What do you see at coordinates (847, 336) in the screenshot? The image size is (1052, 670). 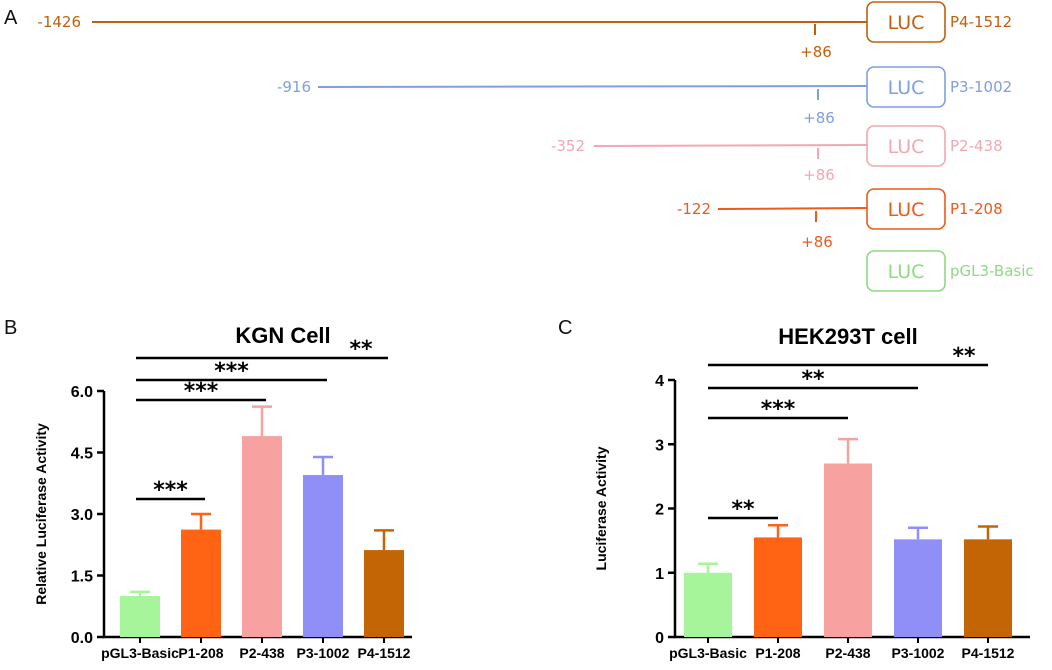 I see `chart-title: HEK293T cell` at bounding box center [847, 336].